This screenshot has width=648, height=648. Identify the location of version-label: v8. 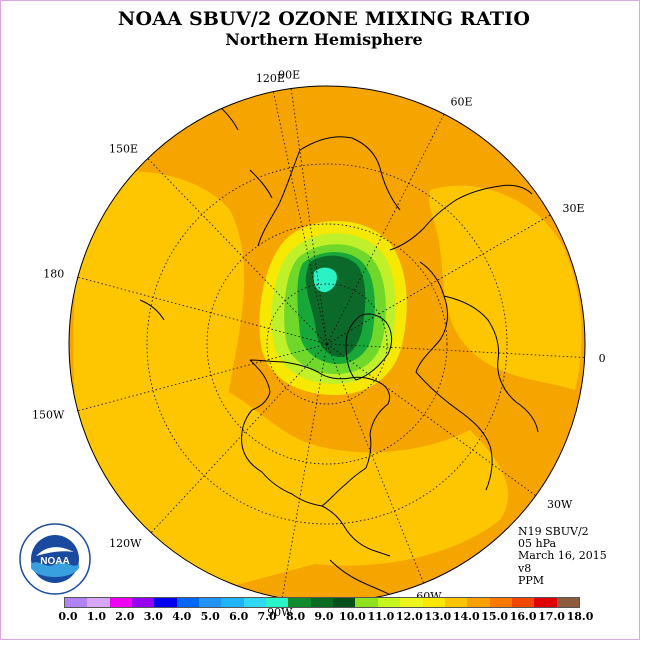
(525, 568).